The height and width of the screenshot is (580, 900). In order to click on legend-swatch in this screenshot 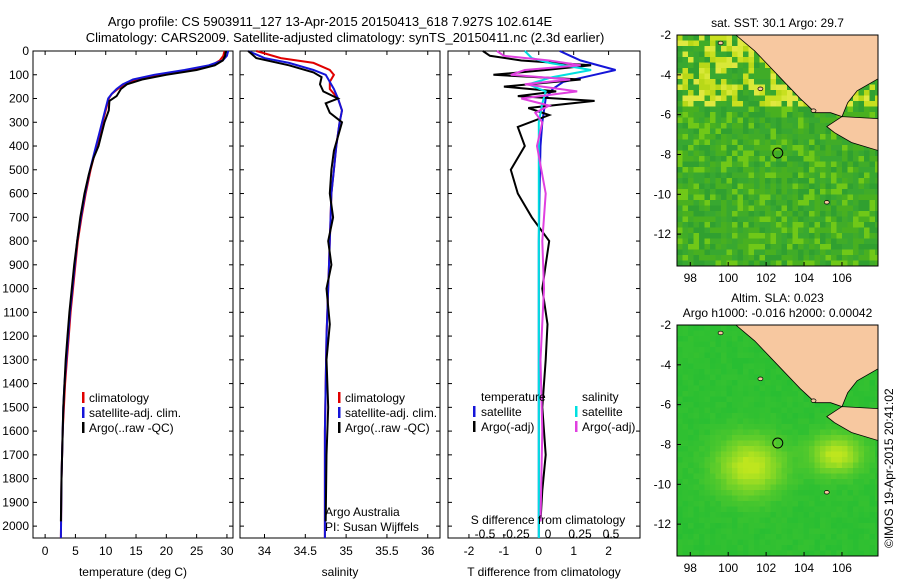, I will do `click(339, 427)`.